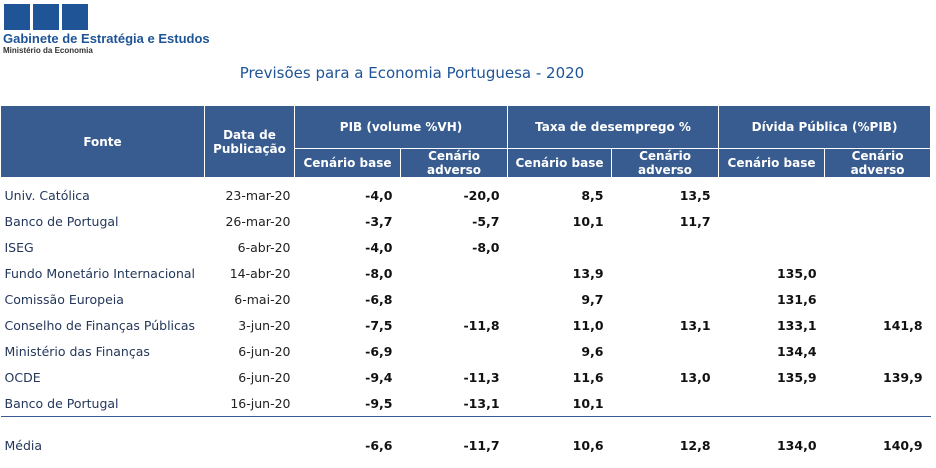 The image size is (936, 468). Describe the element at coordinates (379, 325) in the screenshot. I see `cell-pib-b: -7,5` at that location.